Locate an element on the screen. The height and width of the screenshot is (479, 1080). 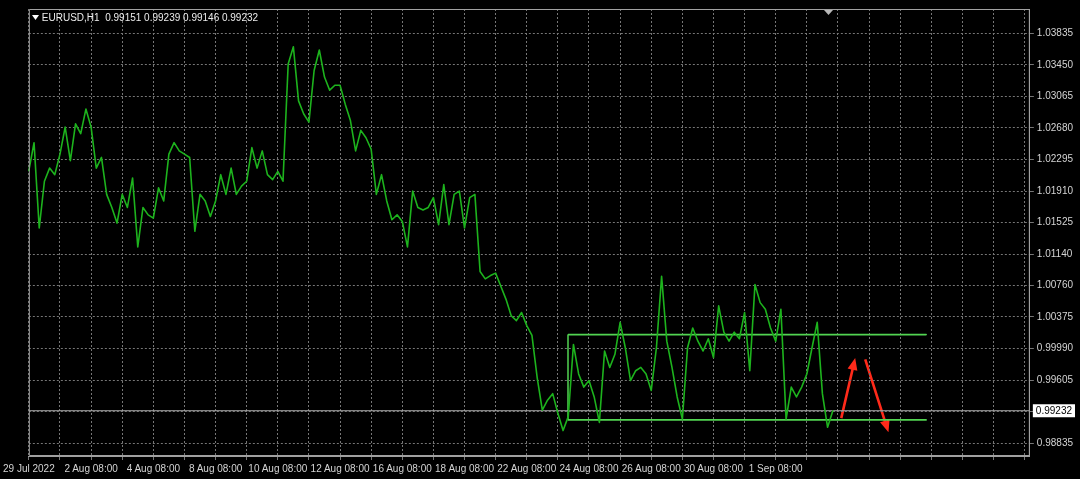
x-tick-label: 4 Aug 08:00 is located at coordinates (153, 468).